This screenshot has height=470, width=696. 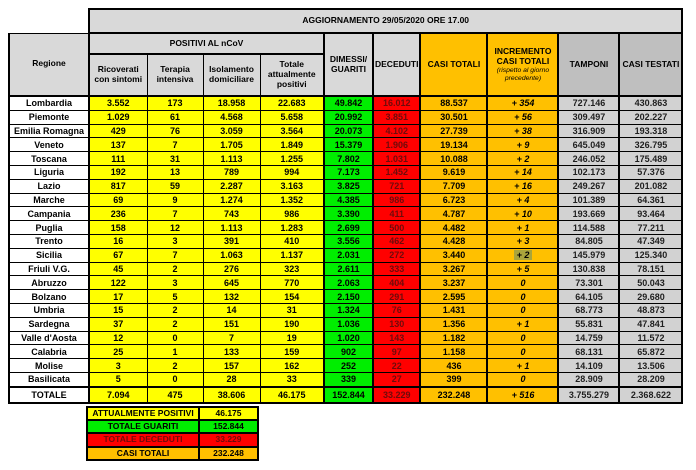 I want to click on cell-casi-testati: 57.376, so click(x=651, y=172).